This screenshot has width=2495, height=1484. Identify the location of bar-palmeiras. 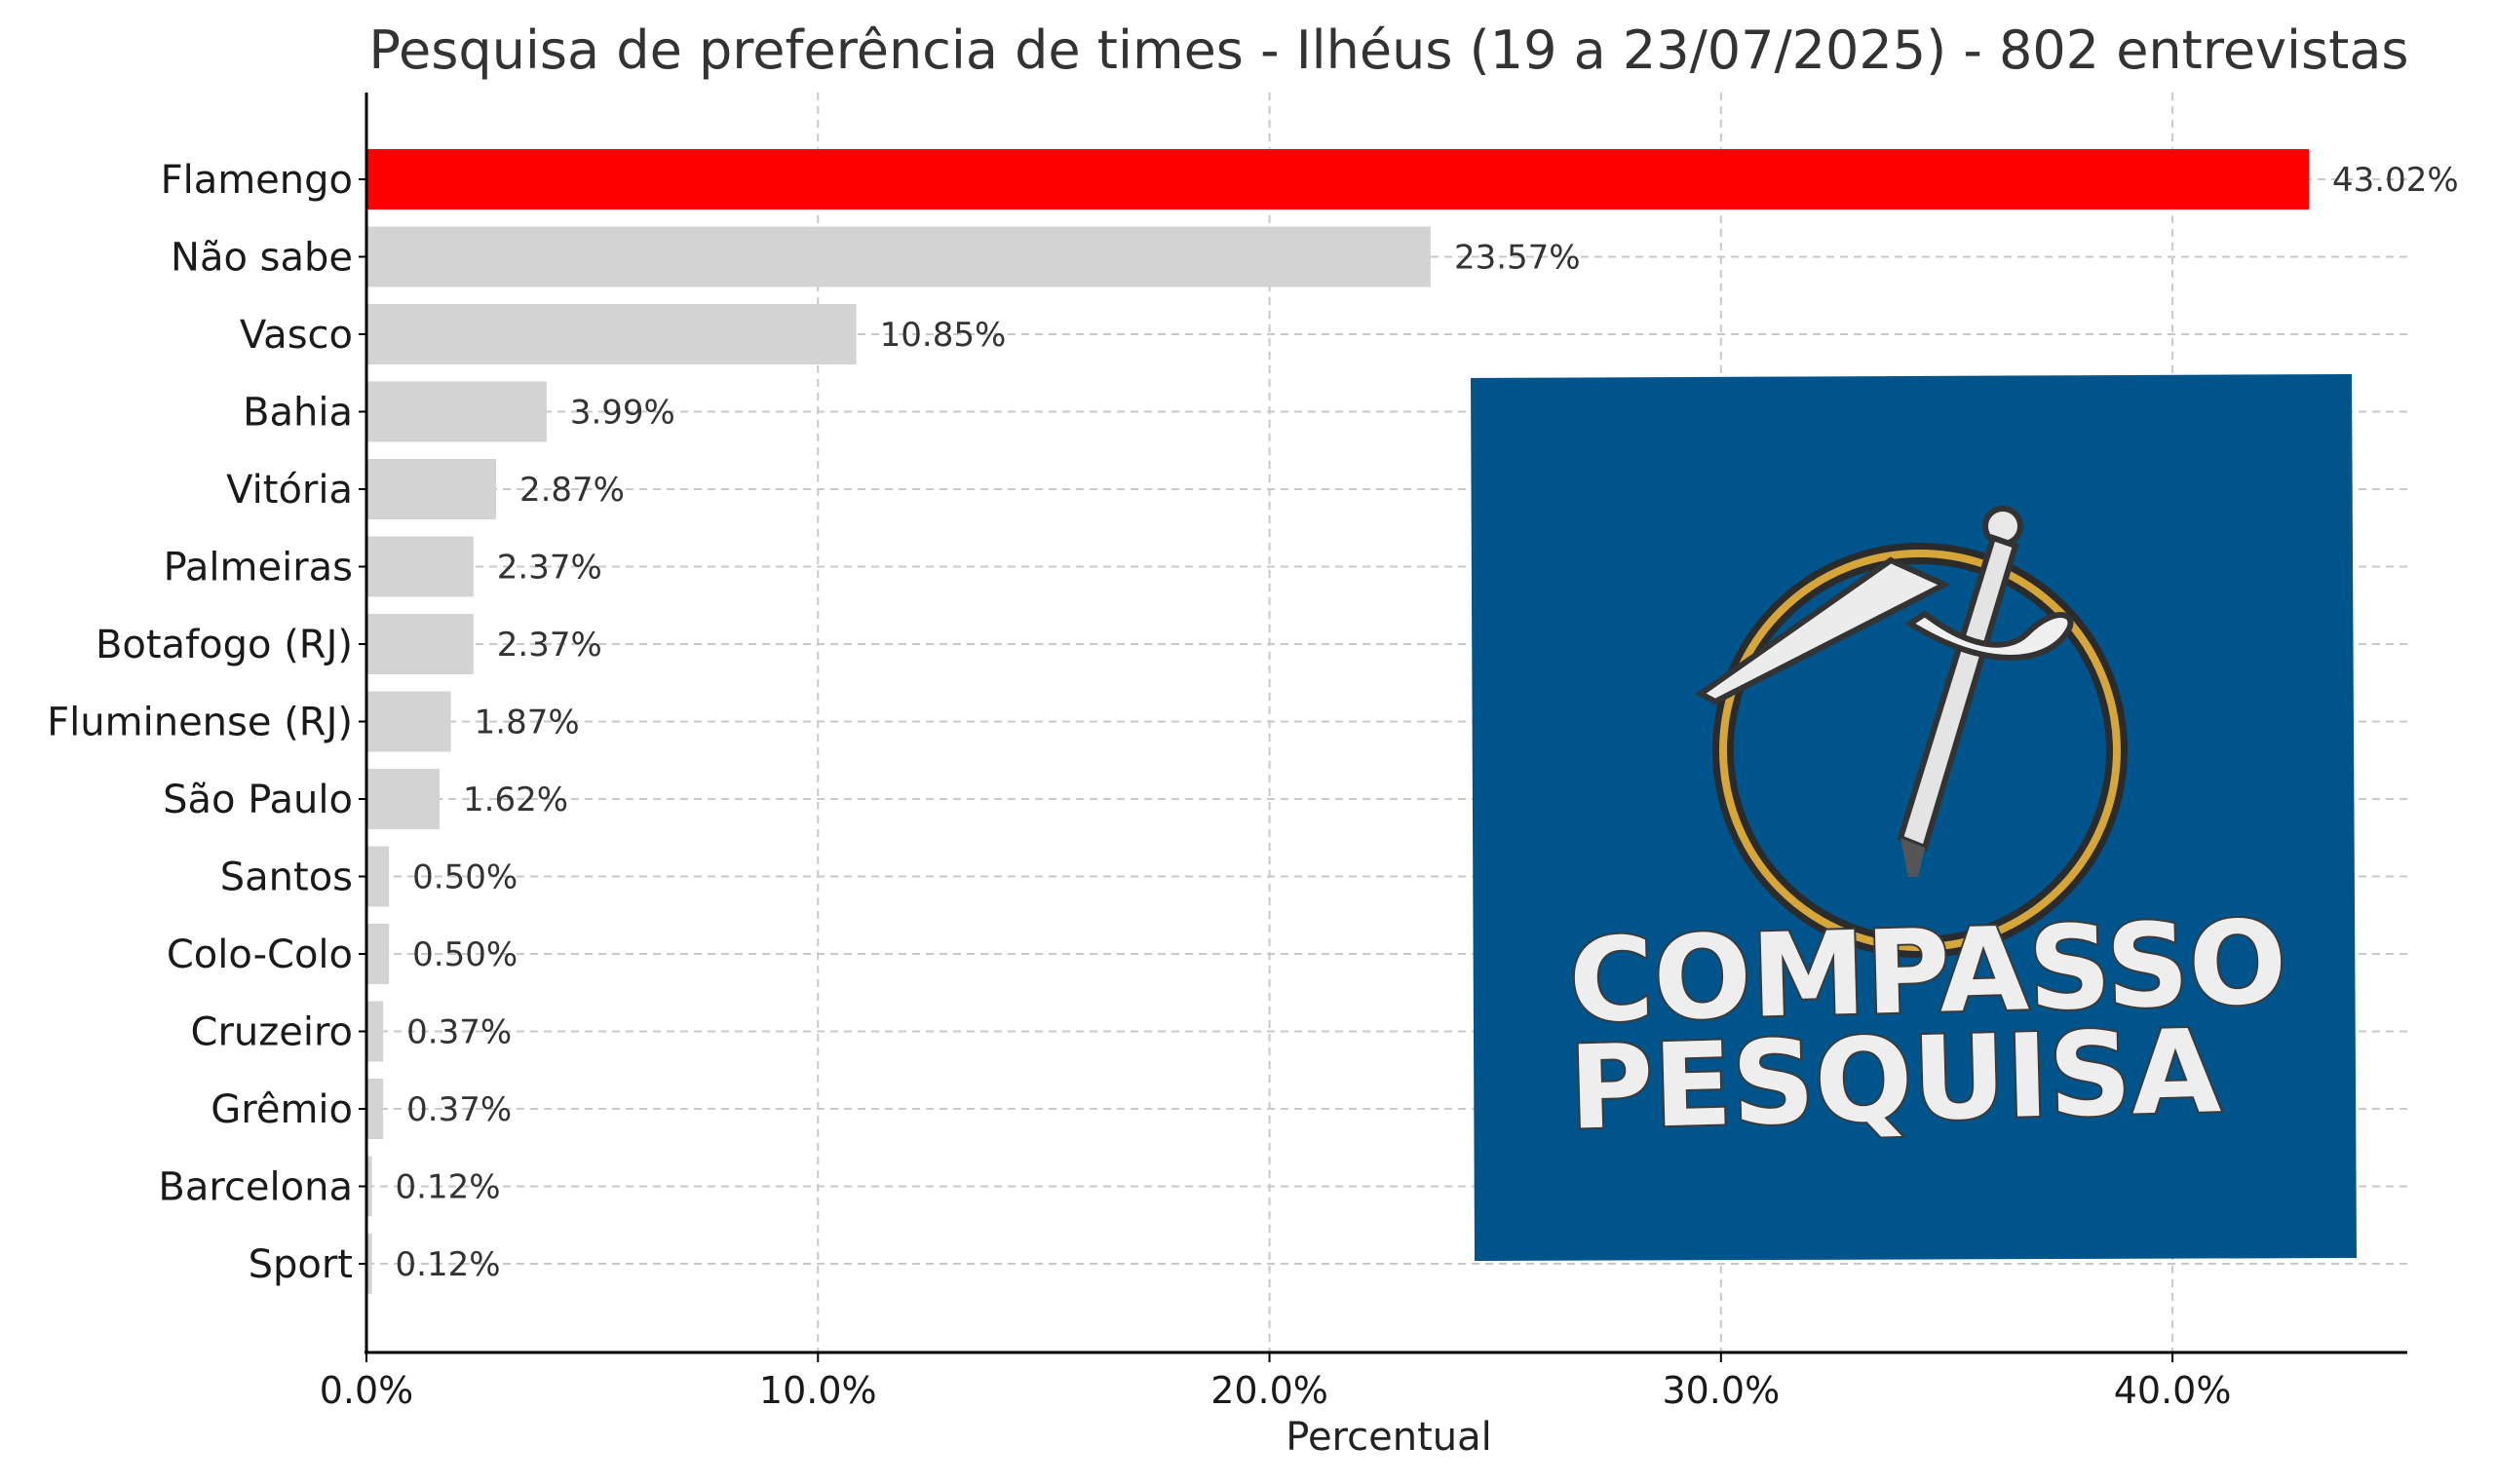
(420, 566).